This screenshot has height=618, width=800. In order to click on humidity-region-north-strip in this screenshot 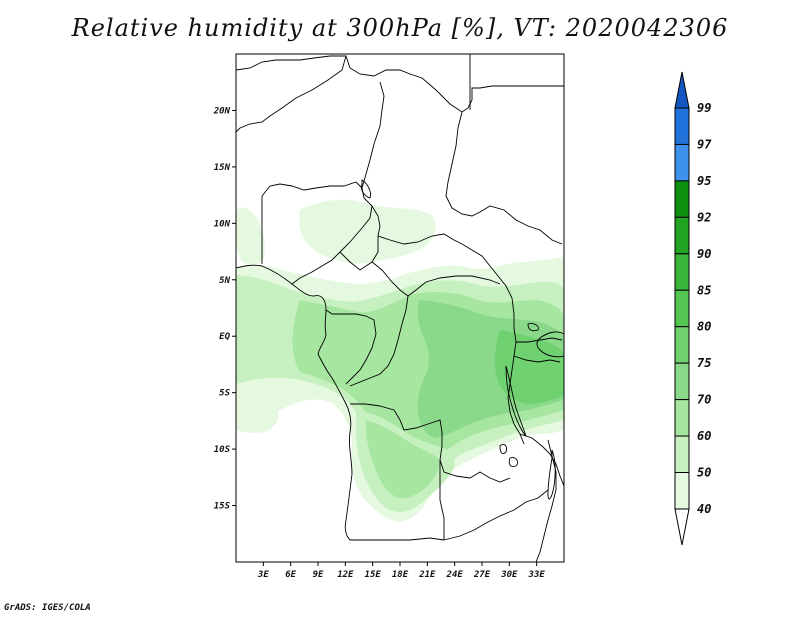, I will do `click(250, 236)`.